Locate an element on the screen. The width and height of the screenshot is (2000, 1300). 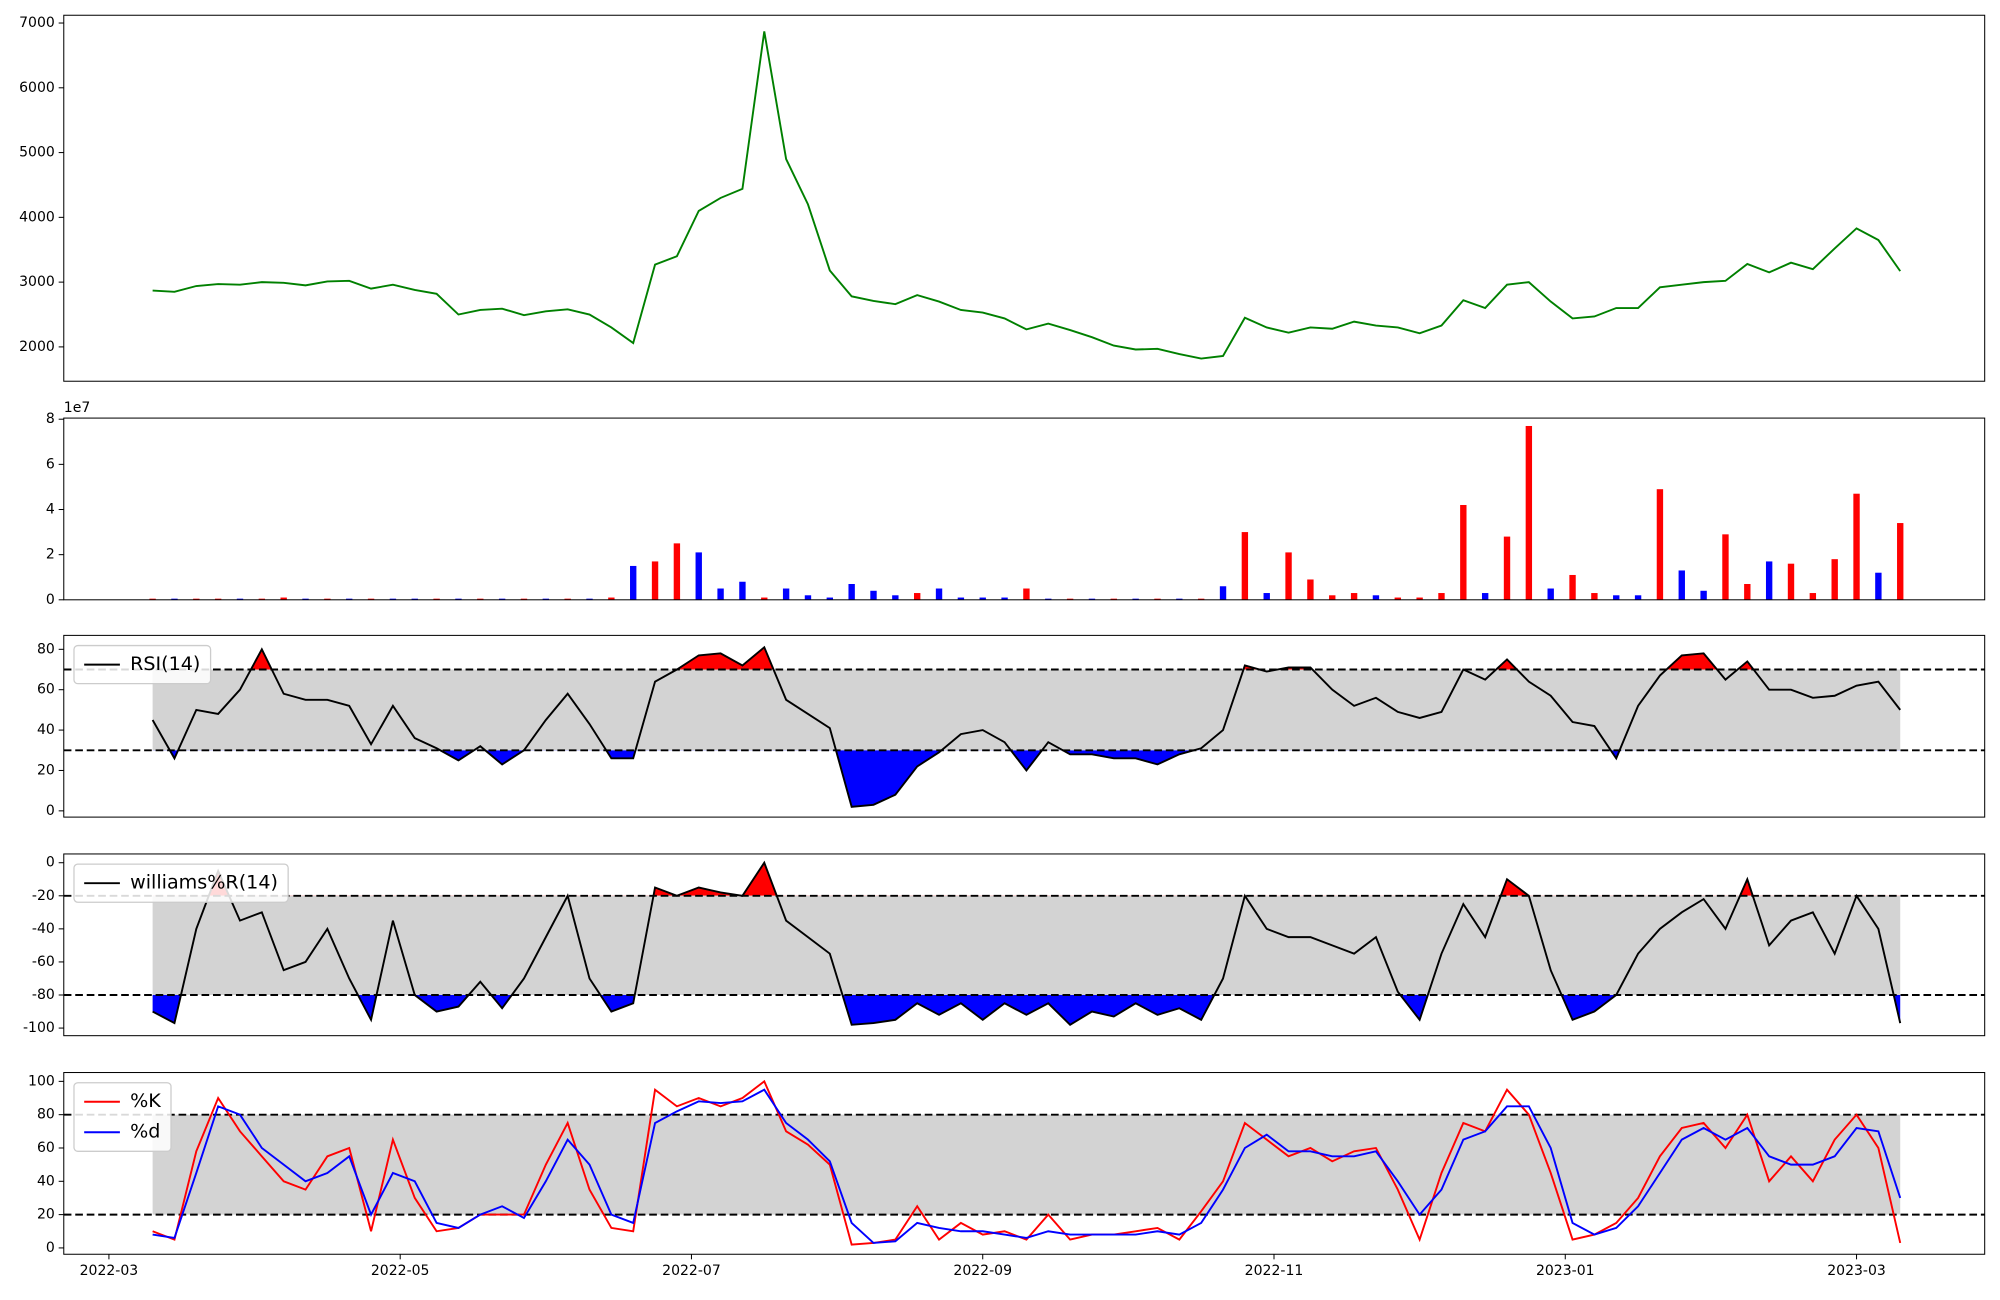
legend-label: RSI(14) is located at coordinates (165, 663).